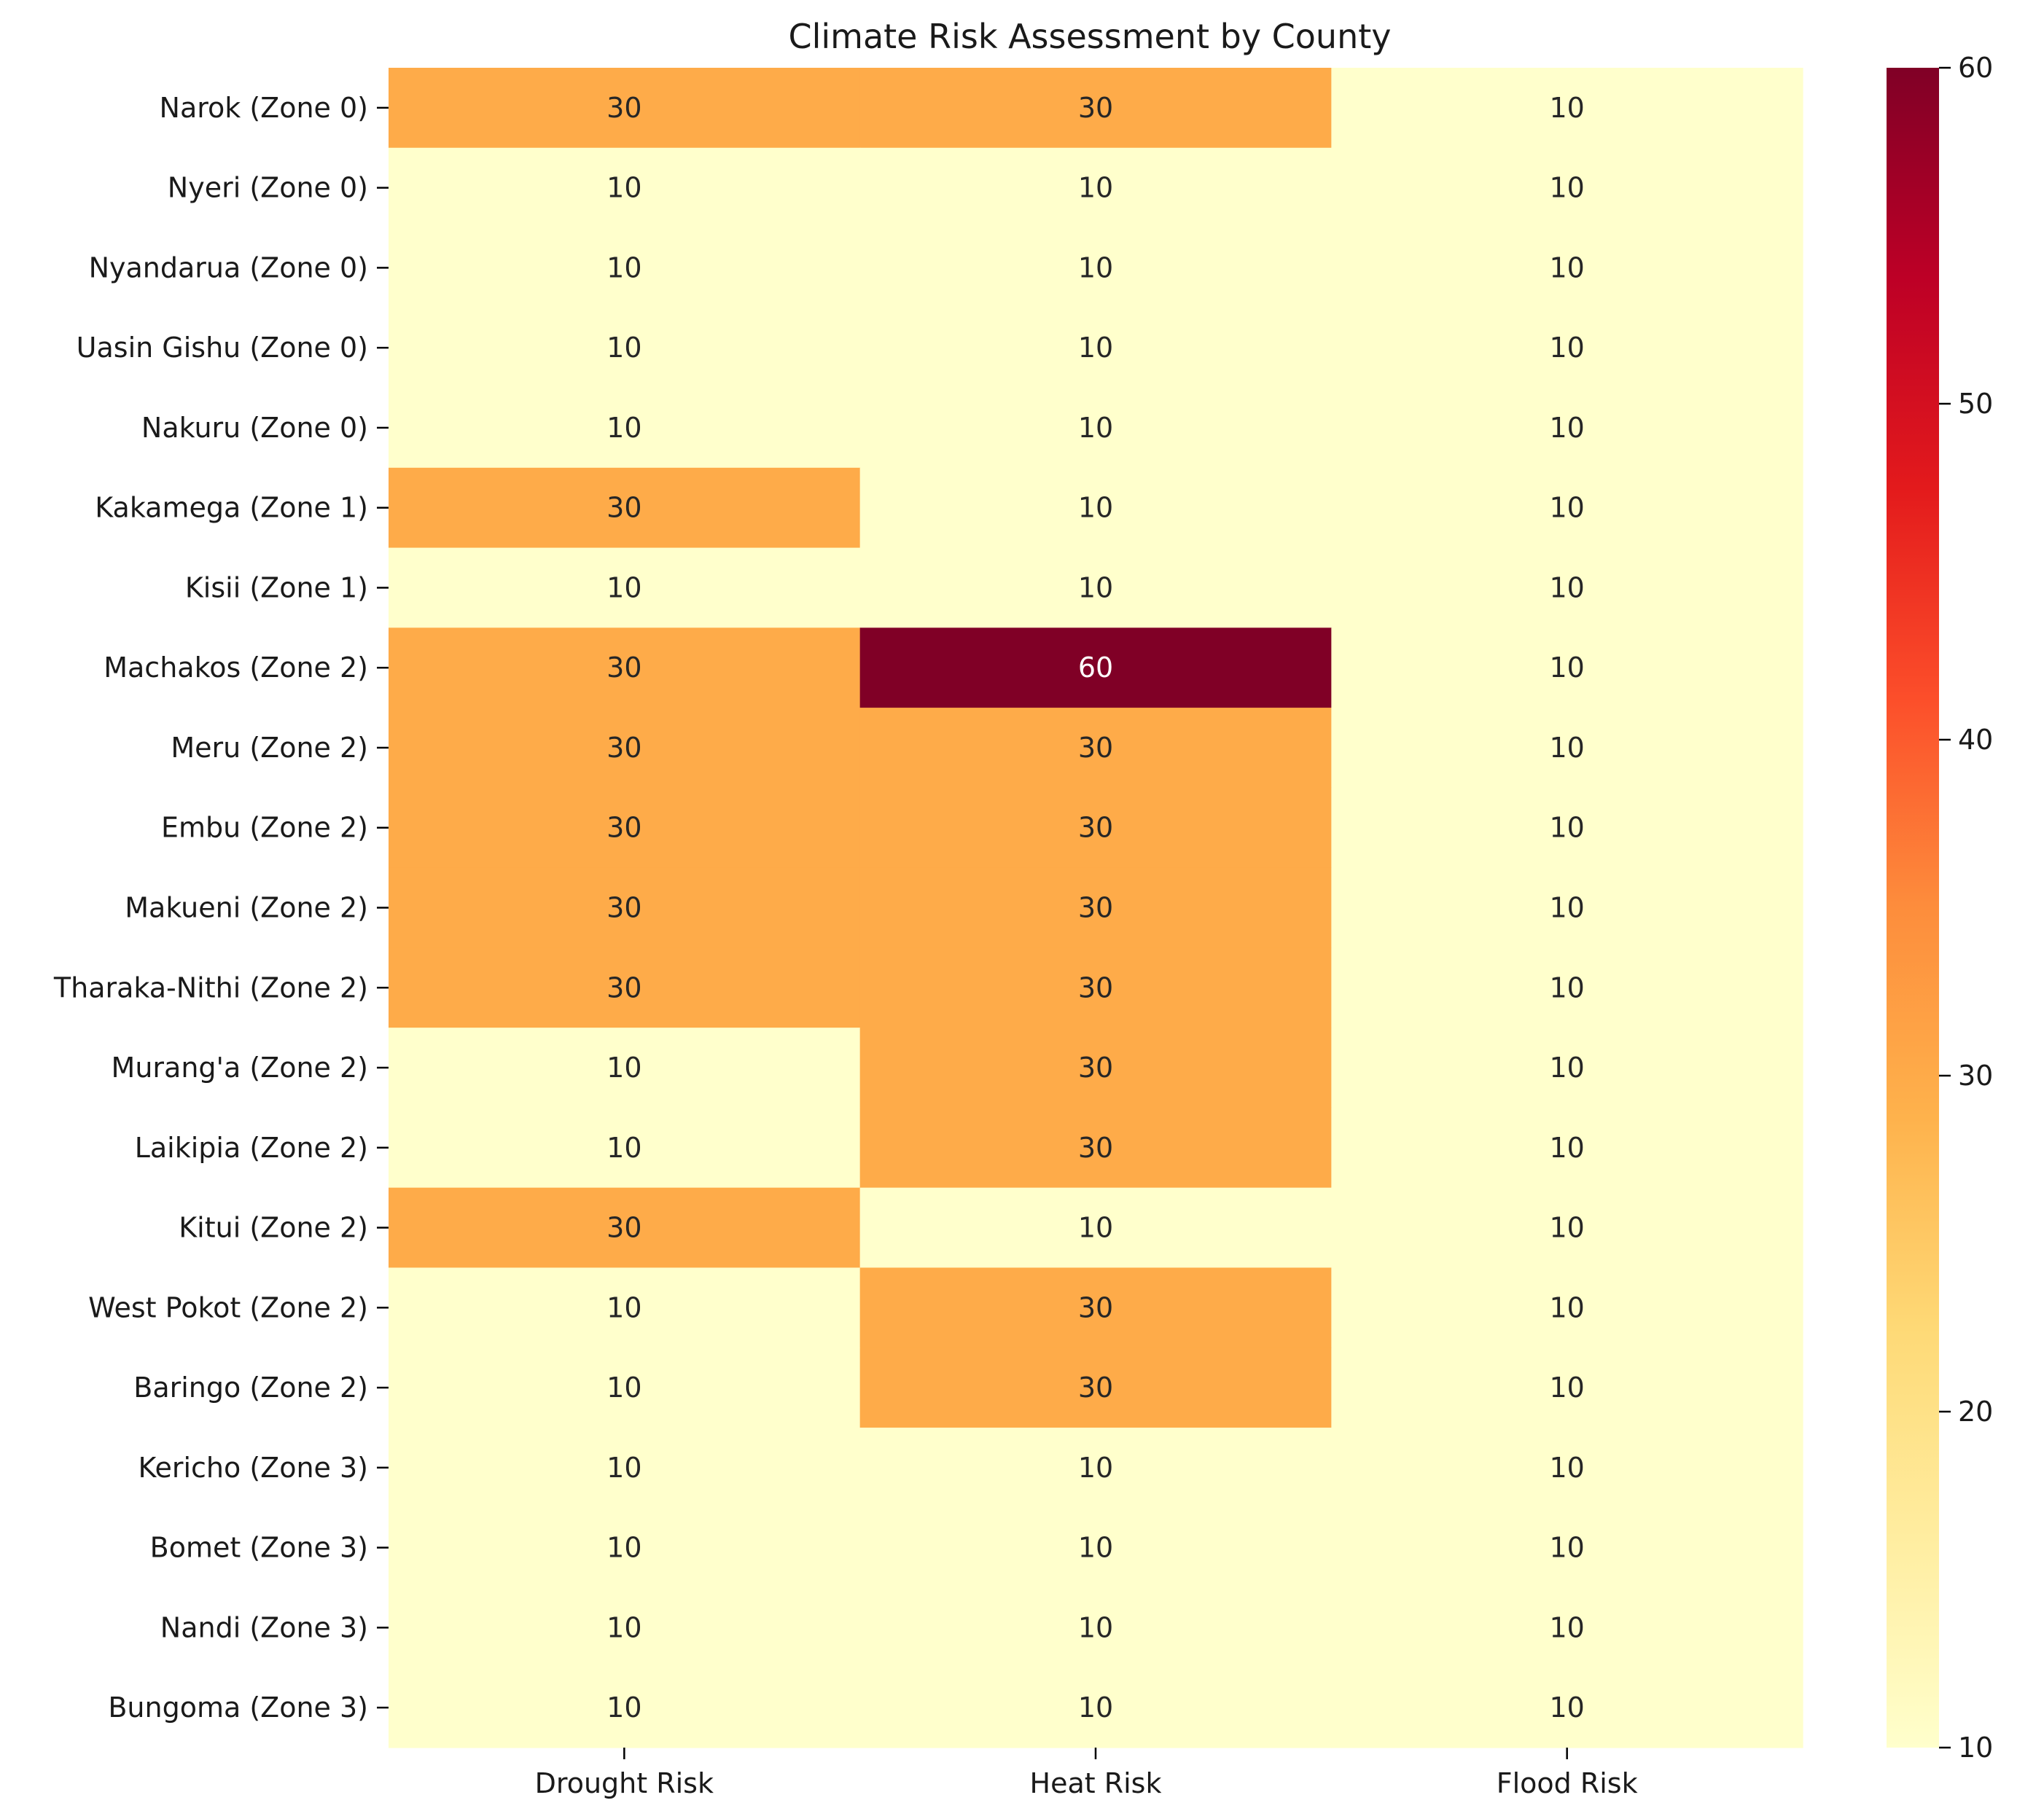 This screenshot has height=1811, width=2044. What do you see at coordinates (625, 109) in the screenshot?
I see `heatmap-cell-narok-zone-0-drought-risk` at bounding box center [625, 109].